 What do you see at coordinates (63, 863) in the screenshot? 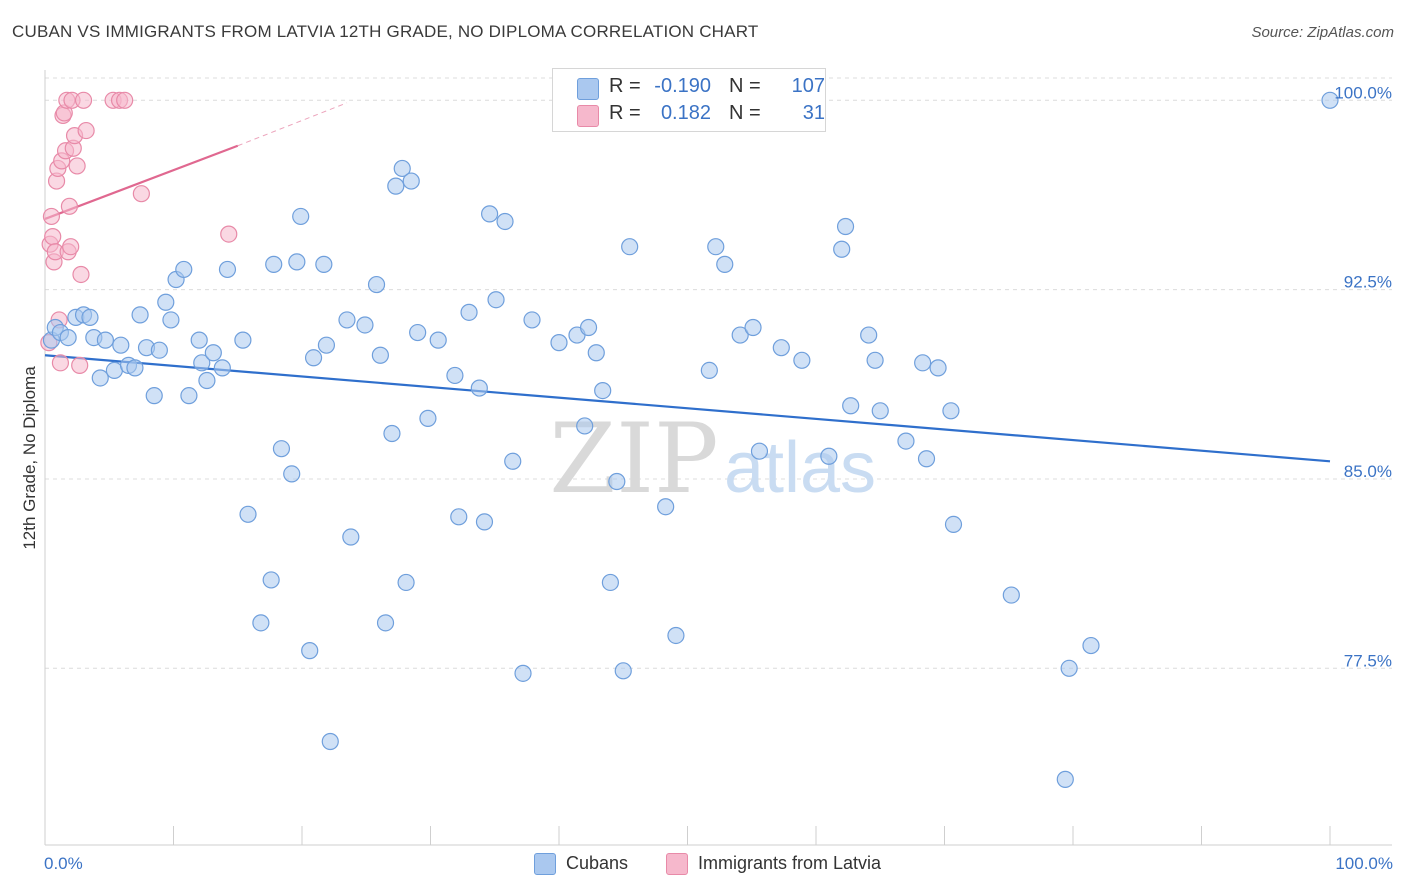
I see `x-tick-label: 0.0%` at bounding box center [63, 863].